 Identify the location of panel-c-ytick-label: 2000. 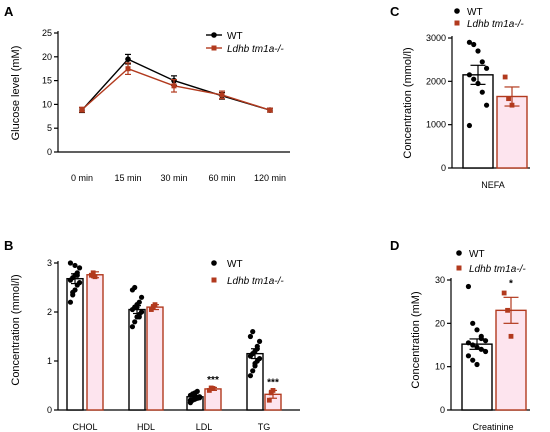
(436, 81).